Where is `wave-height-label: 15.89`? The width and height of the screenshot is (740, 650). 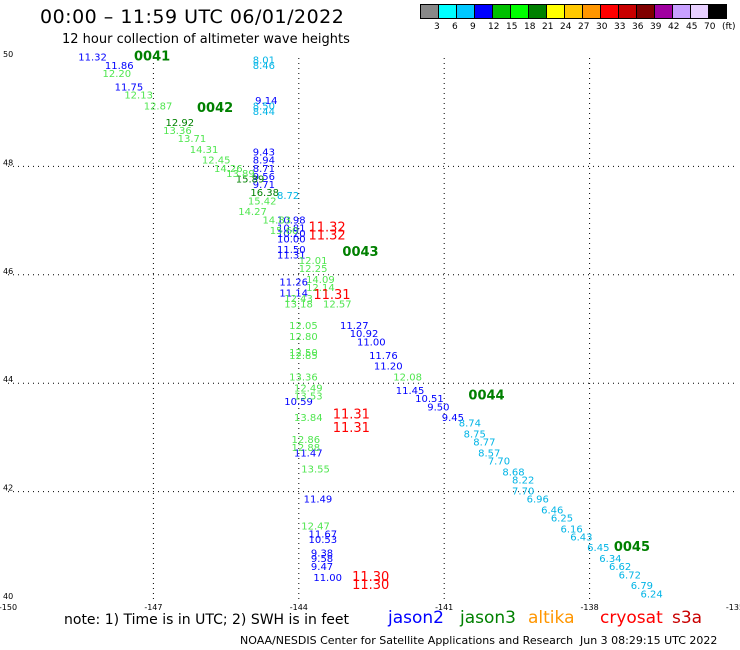 wave-height-label: 15.89 is located at coordinates (250, 180).